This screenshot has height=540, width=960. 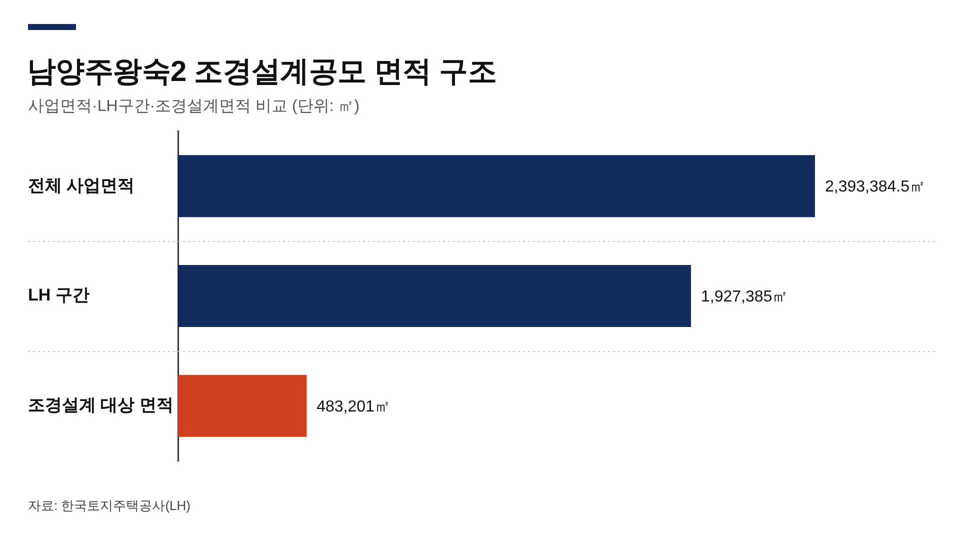 I want to click on data-label: 483,201㎡, so click(x=353, y=407).